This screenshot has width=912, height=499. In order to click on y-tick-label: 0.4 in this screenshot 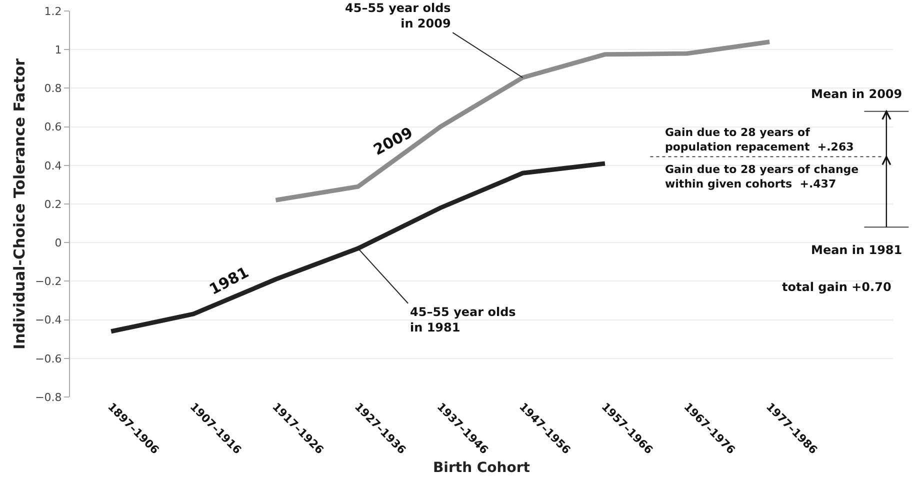, I will do `click(53, 165)`.